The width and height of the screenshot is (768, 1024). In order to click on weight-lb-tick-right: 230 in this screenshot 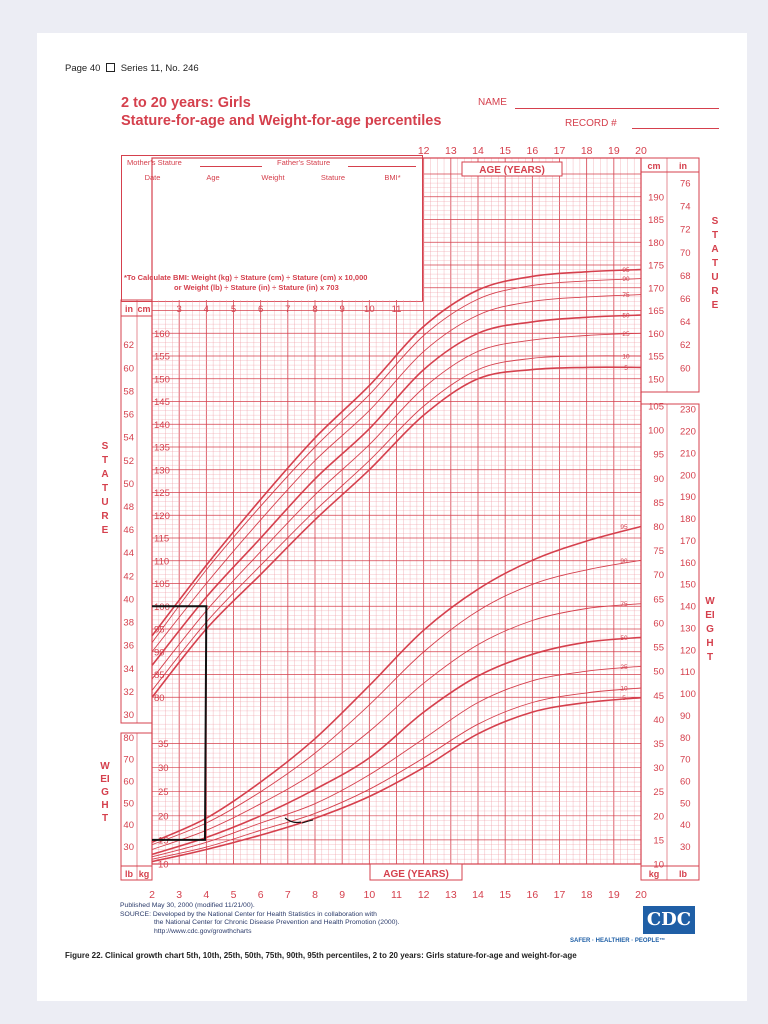, I will do `click(688, 410)`.